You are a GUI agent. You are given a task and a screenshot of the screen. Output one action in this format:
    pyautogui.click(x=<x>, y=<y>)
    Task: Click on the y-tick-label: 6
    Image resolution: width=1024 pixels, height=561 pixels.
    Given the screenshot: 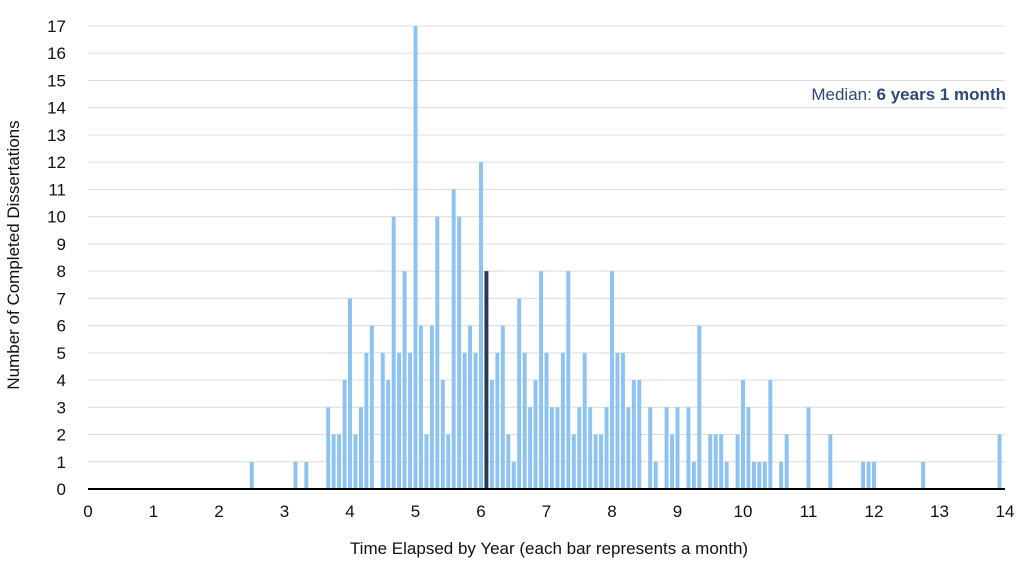 What is the action you would take?
    pyautogui.click(x=61, y=326)
    